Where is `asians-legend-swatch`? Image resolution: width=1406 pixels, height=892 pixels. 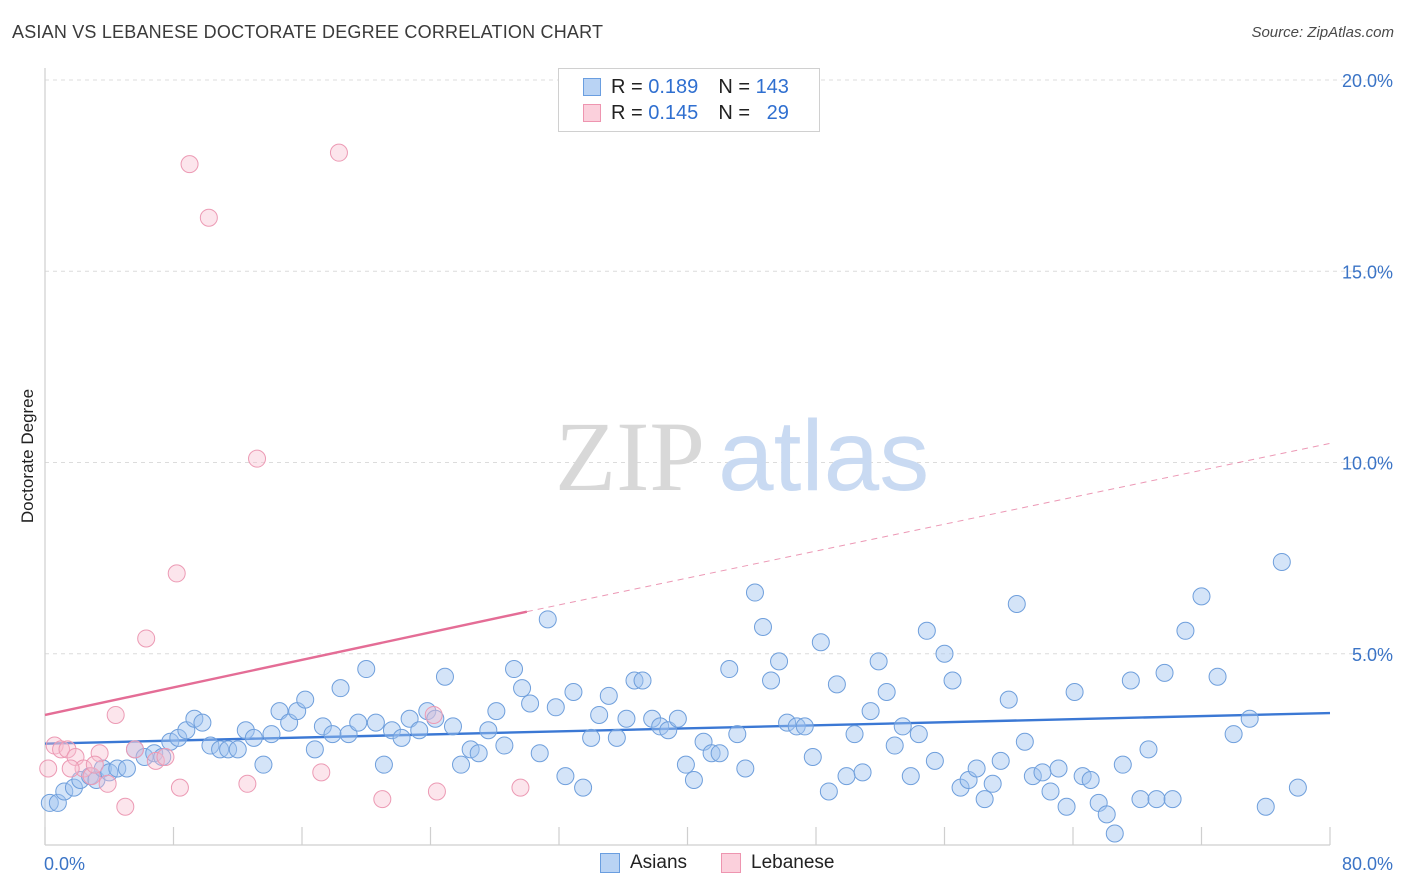 asians-legend-swatch is located at coordinates (610, 863).